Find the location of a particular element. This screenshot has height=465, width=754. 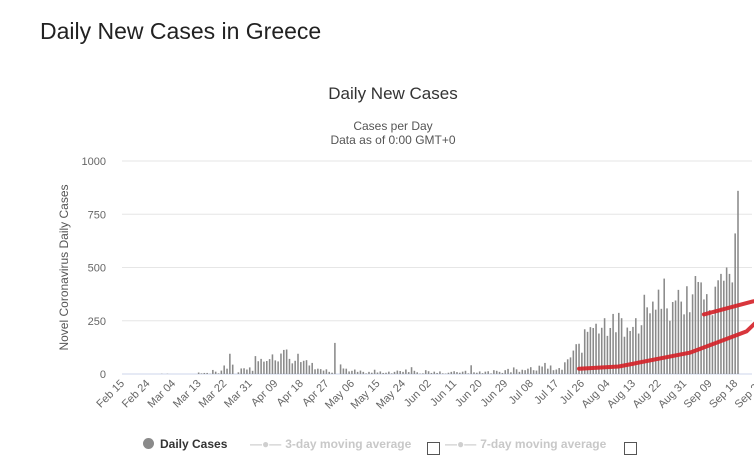

legend-item-7-day-average: —●— 7-day moving average is located at coordinates (526, 444).